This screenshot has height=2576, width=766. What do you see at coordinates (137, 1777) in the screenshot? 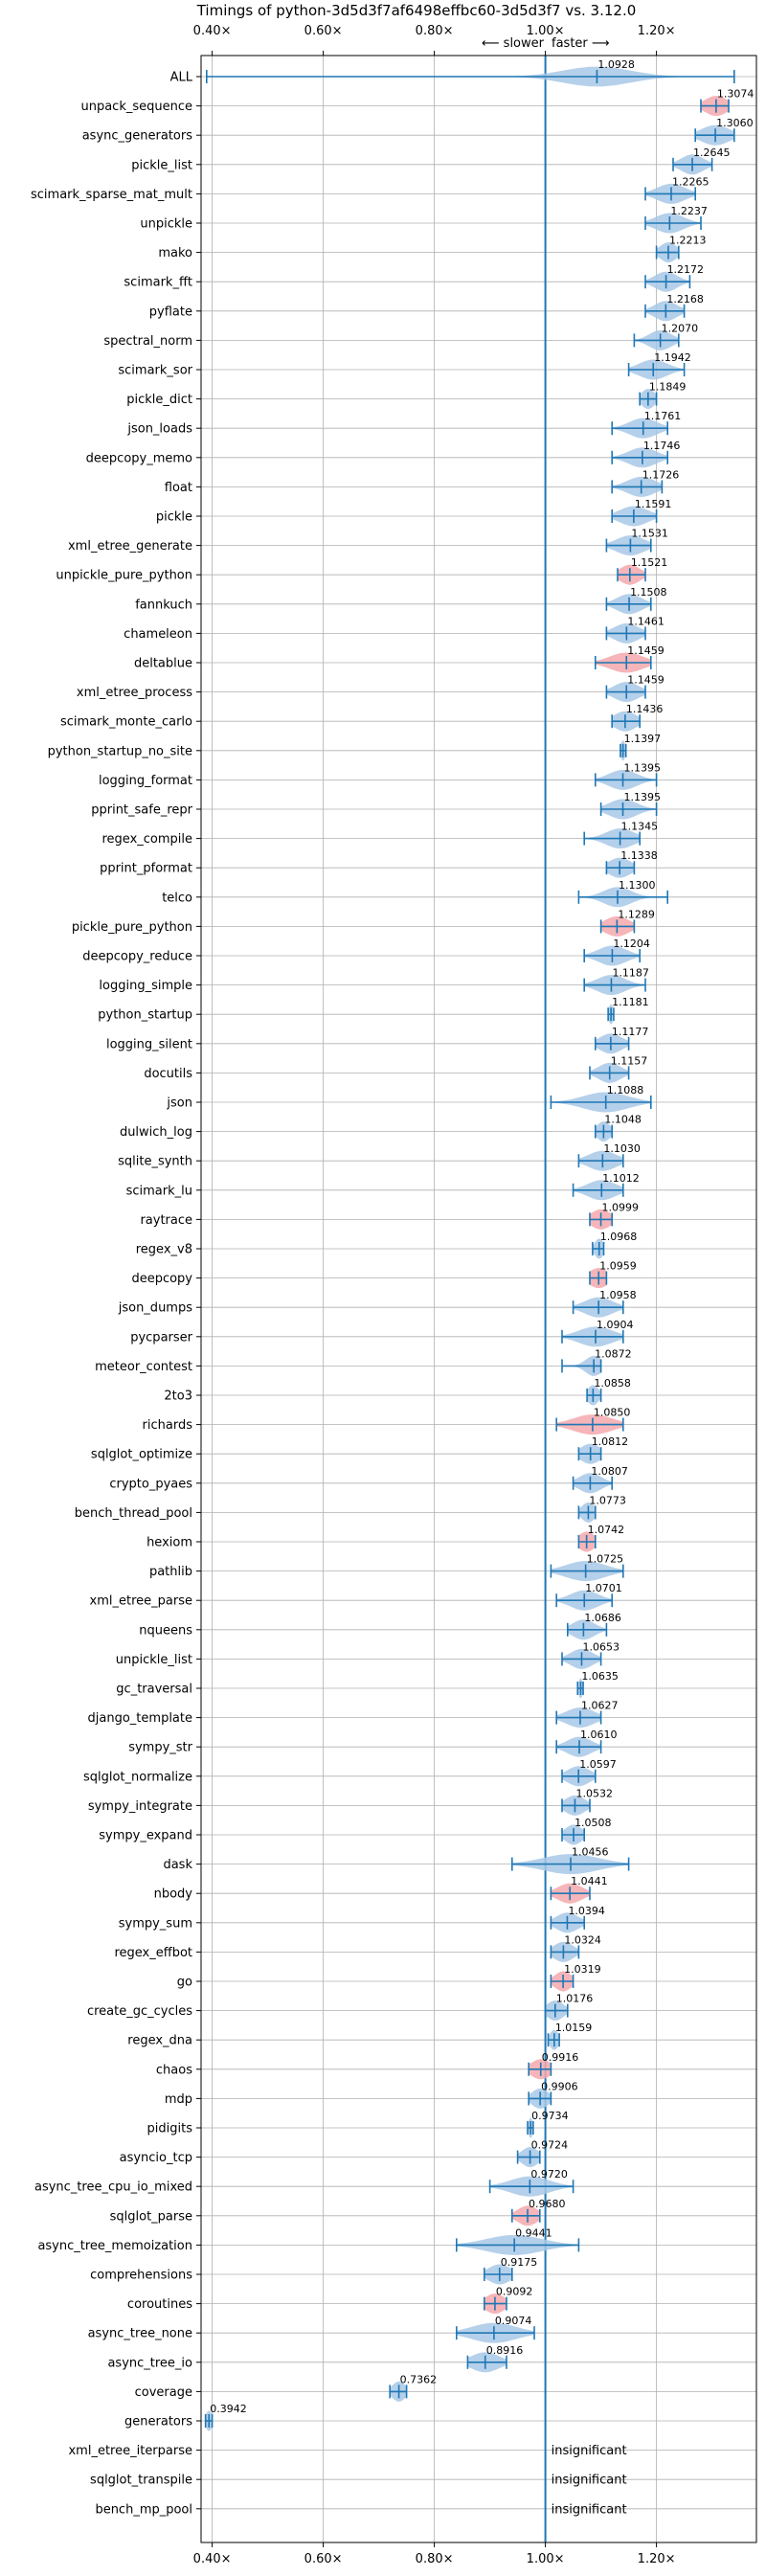
I see `benchmark-label: sqlglot_normalize` at bounding box center [137, 1777].